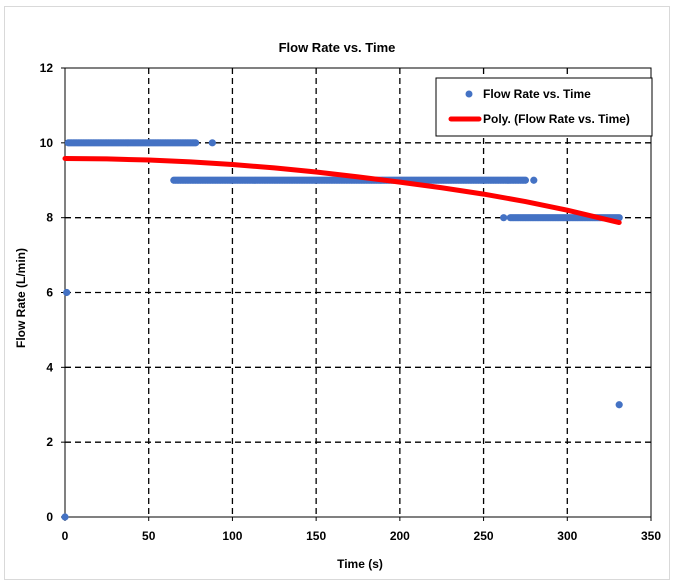 Image resolution: width=673 pixels, height=582 pixels. What do you see at coordinates (469, 94) in the screenshot?
I see `legend-marker-points` at bounding box center [469, 94].